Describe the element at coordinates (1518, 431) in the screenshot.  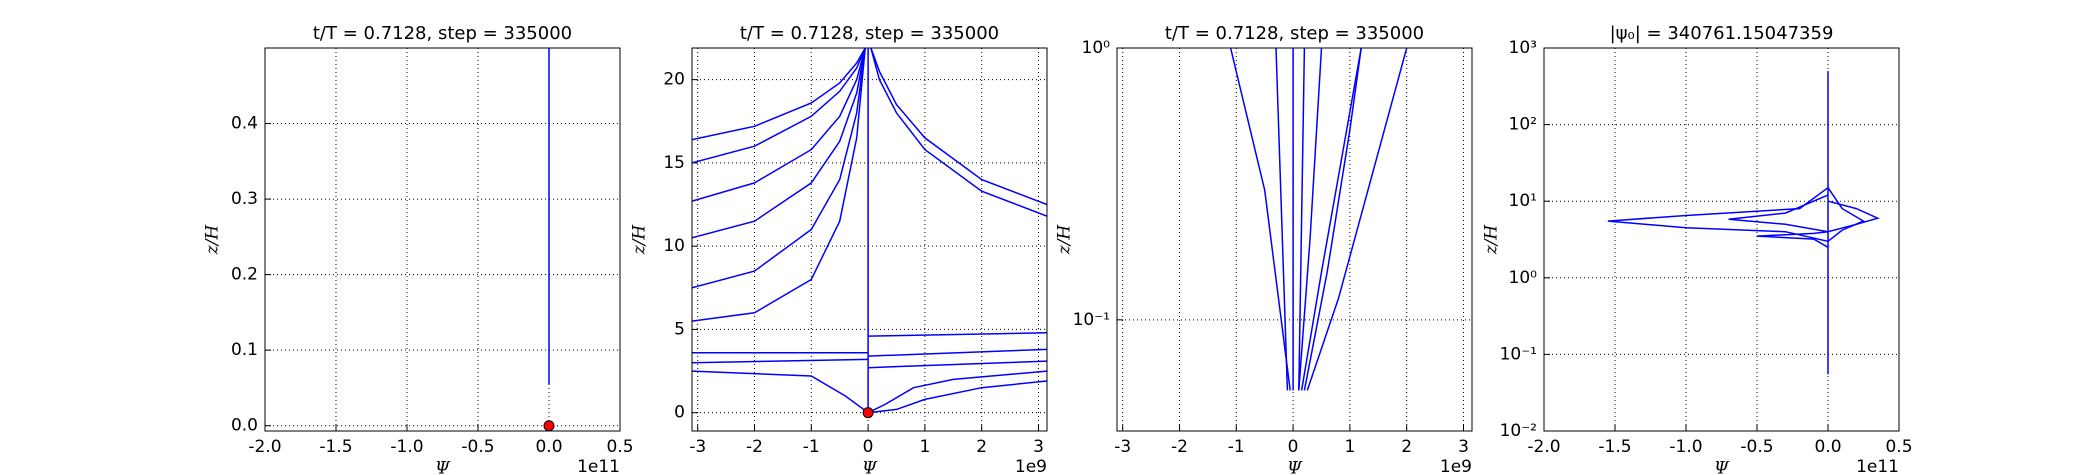
I see `y-tick-label: 10⁻²` at that location.